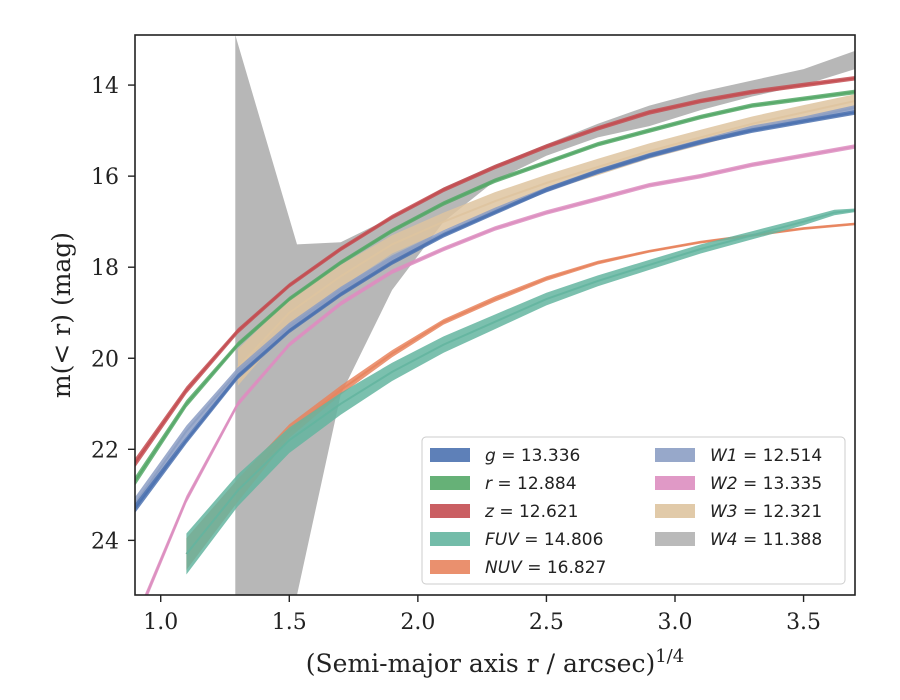  What do you see at coordinates (417, 622) in the screenshot?
I see `x-tick-label: 2.0` at bounding box center [417, 622].